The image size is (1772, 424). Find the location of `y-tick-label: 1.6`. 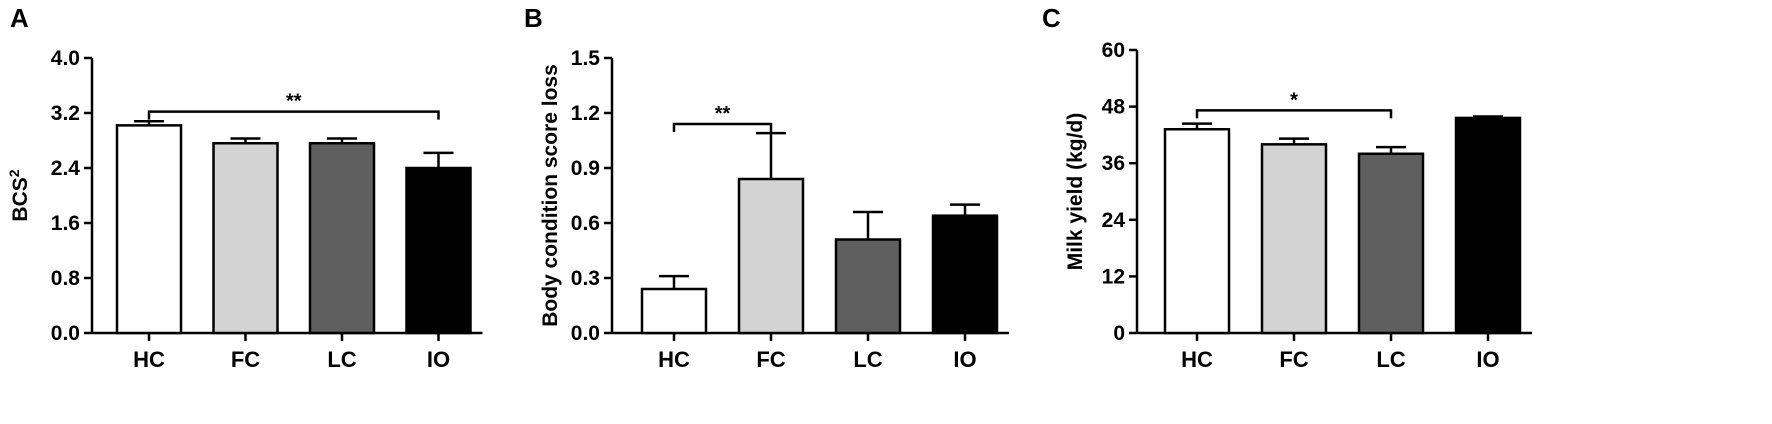

y-tick-label: 1.6 is located at coordinates (65, 223).